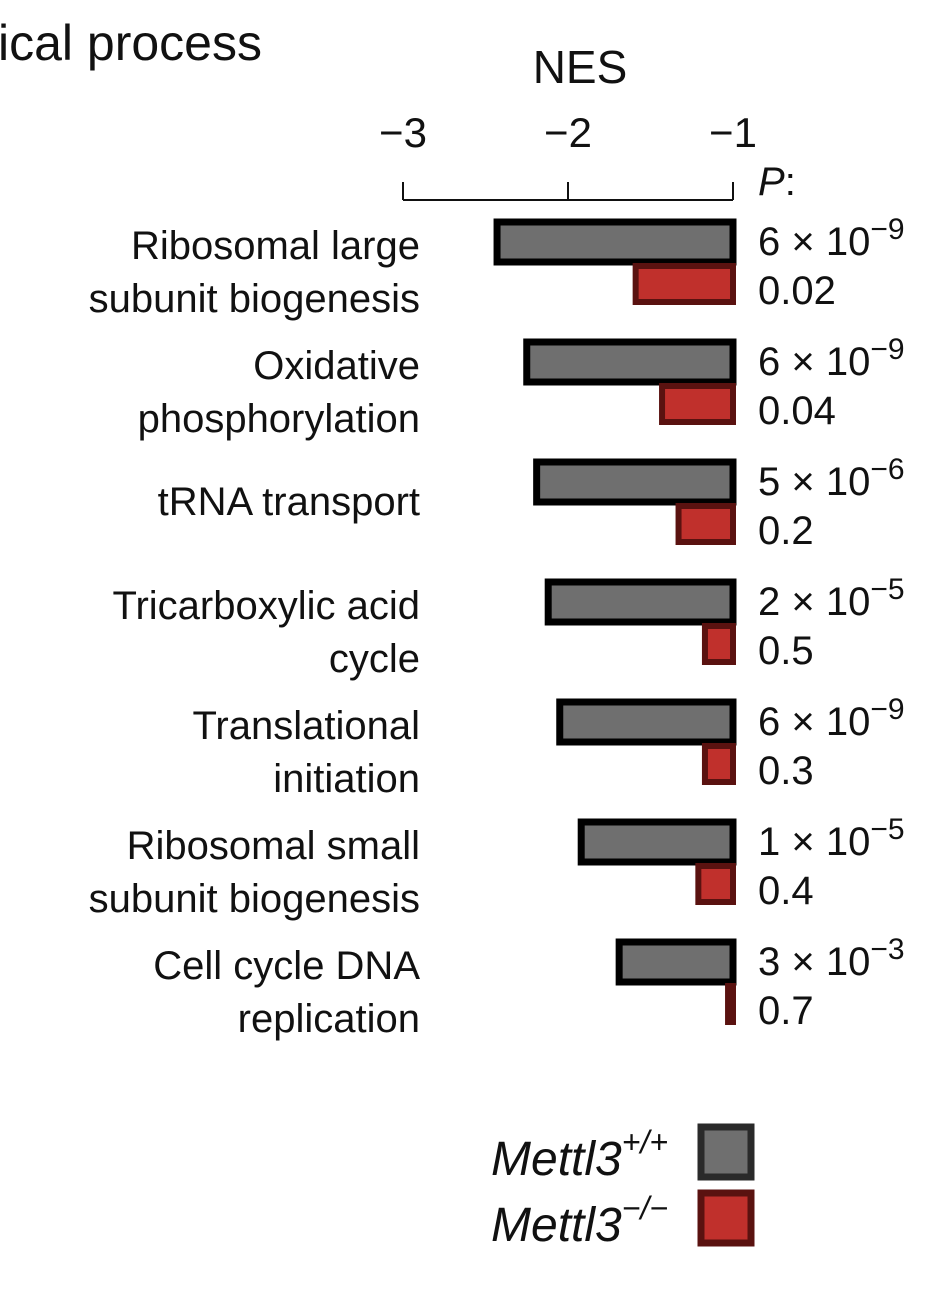 This screenshot has height=1300, width=944. I want to click on category-label: Ribosomal large subunit biogenesis, so click(254, 272).